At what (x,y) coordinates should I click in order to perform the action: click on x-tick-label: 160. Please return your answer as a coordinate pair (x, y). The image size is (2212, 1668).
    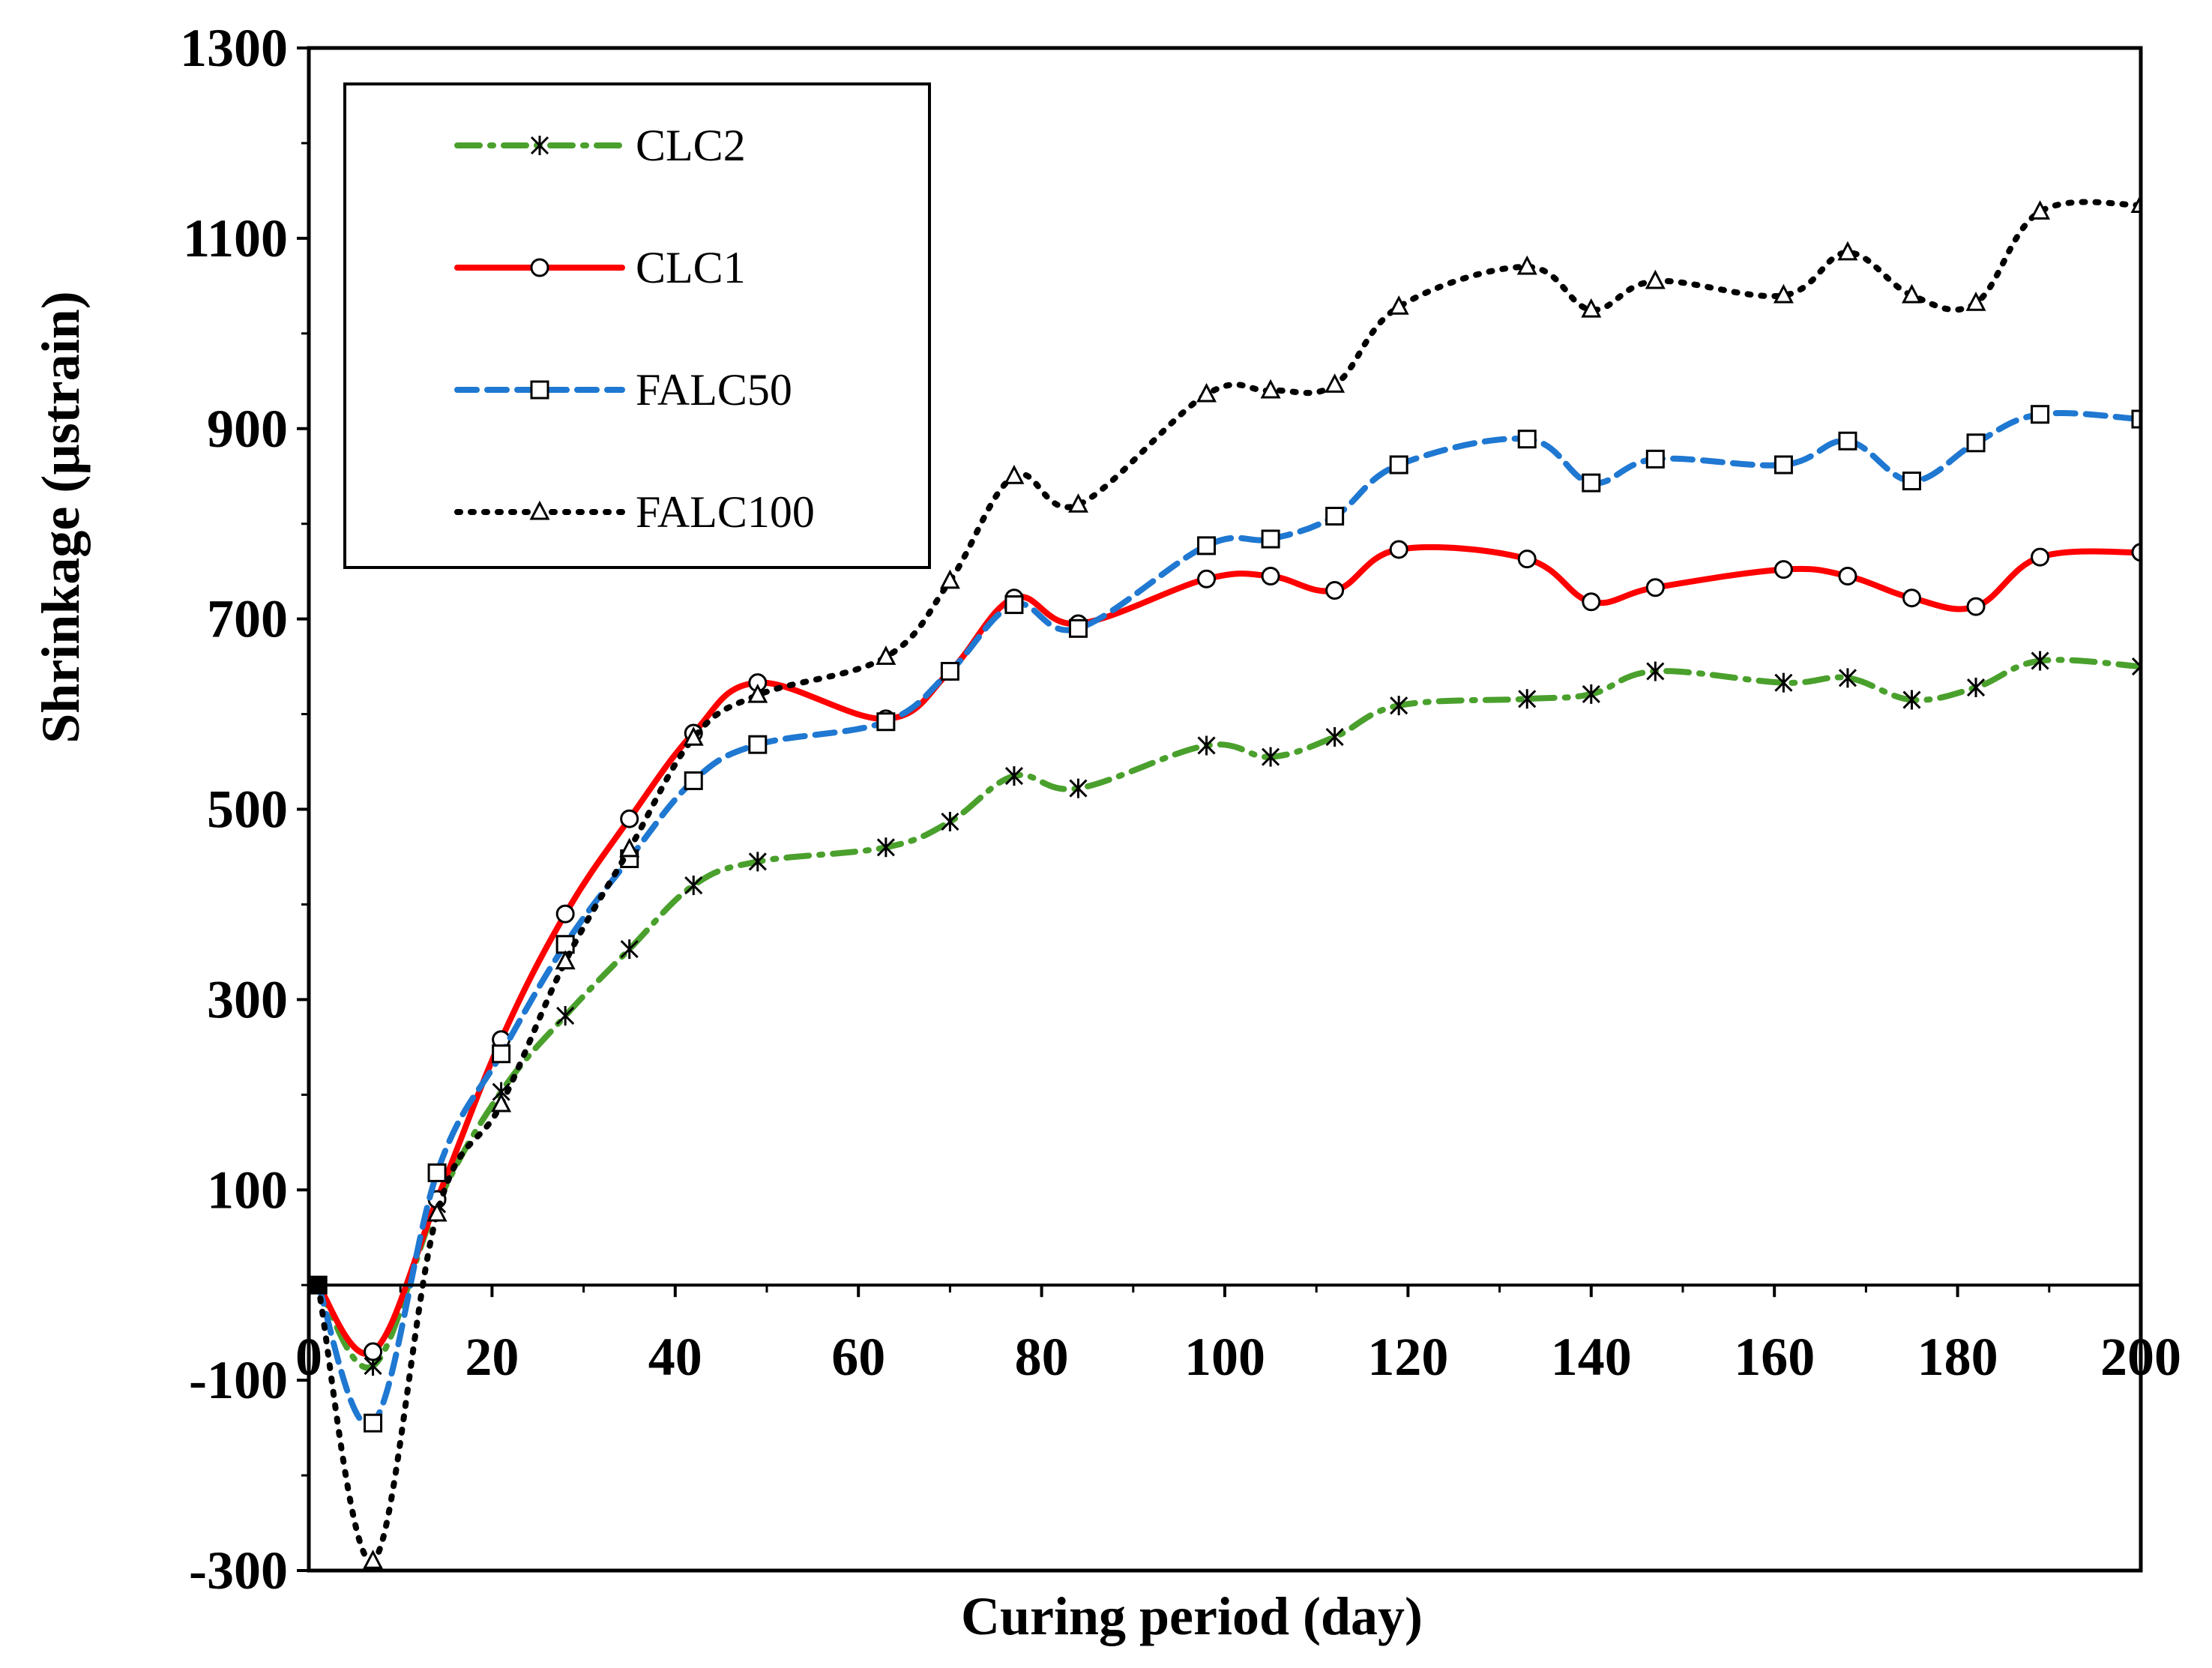
    Looking at the image, I should click on (1774, 1357).